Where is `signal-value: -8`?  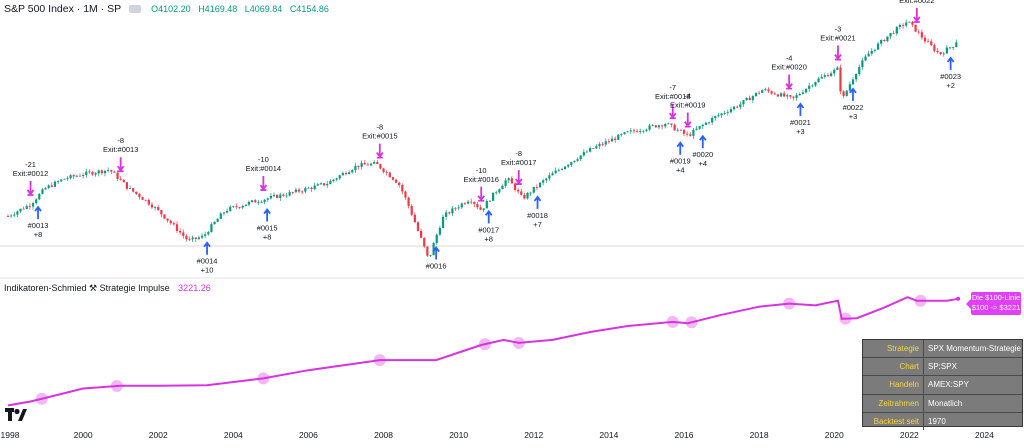 signal-value: -8 is located at coordinates (120, 140).